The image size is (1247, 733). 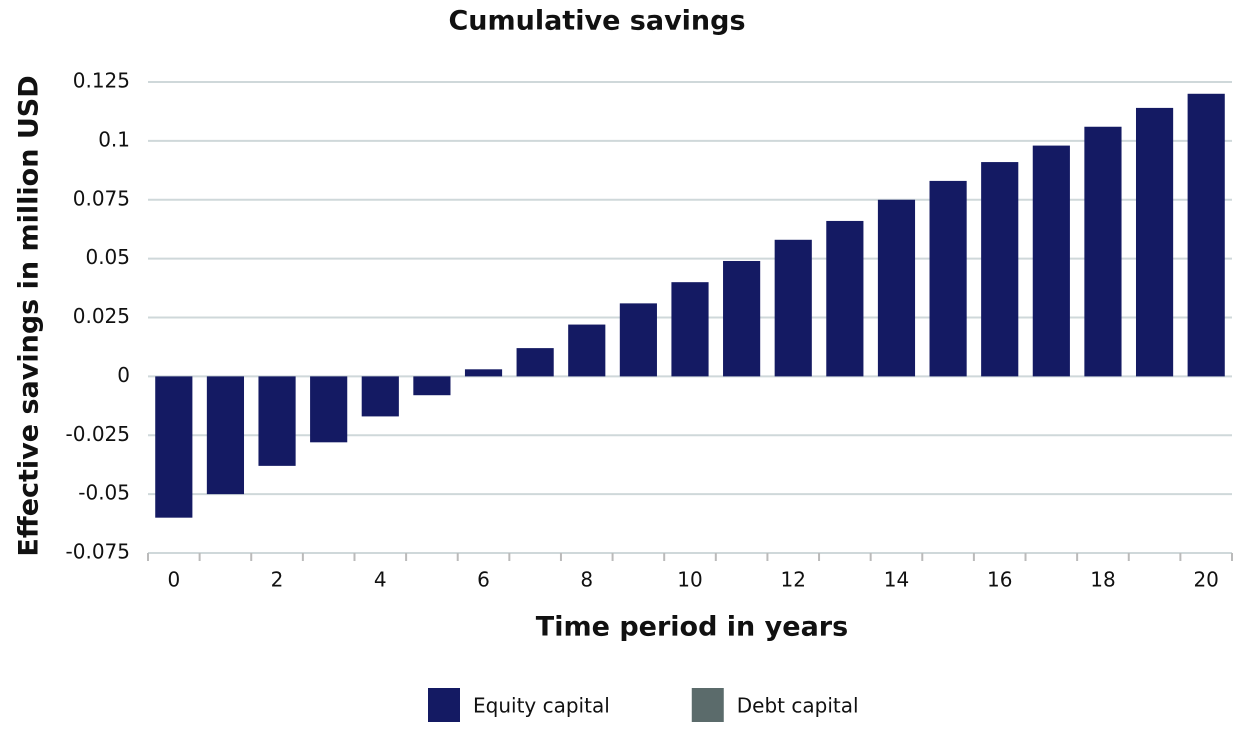 What do you see at coordinates (101, 316) in the screenshot?
I see `y-tick-label: 0.025` at bounding box center [101, 316].